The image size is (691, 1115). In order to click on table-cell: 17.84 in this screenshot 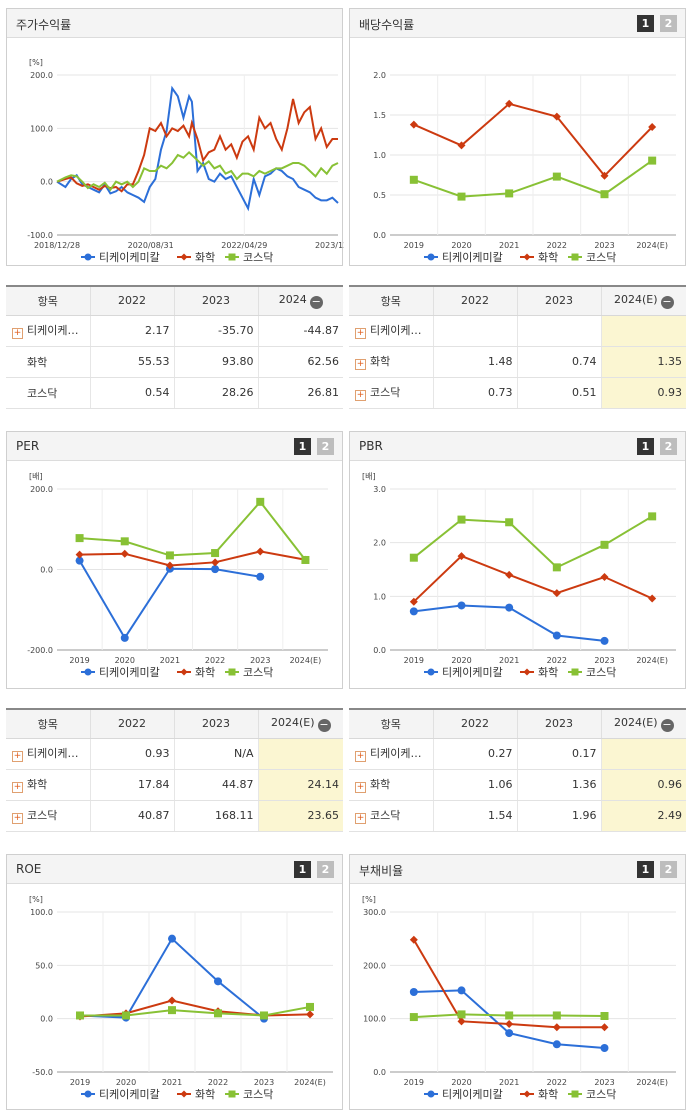, I will do `click(131, 785)`.